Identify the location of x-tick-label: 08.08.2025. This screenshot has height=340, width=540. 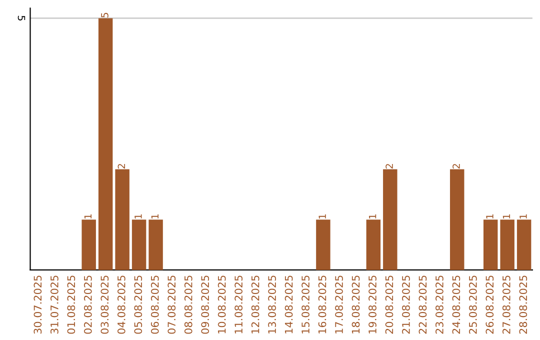
(188, 305).